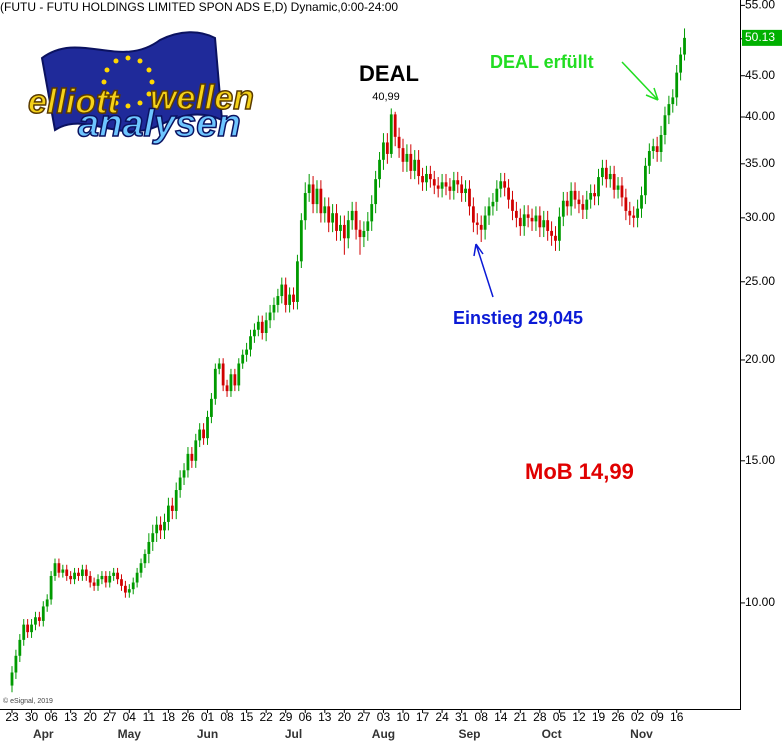  What do you see at coordinates (149, 717) in the screenshot?
I see `x-tick-label: 11` at bounding box center [149, 717].